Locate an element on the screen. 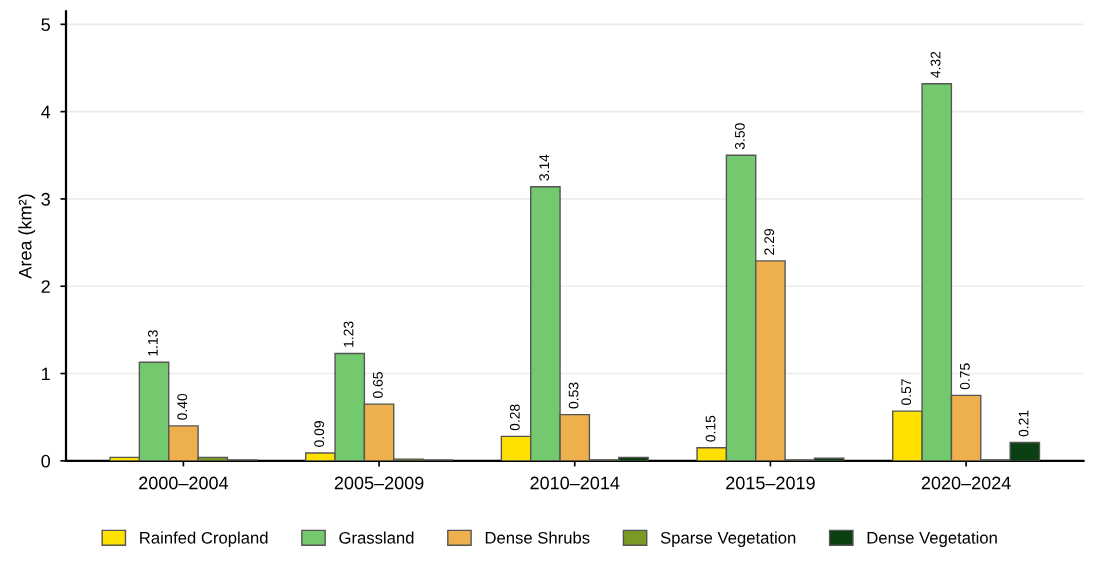 This screenshot has height=562, width=1100. x-tick-label: 2005–2009 is located at coordinates (379, 483).